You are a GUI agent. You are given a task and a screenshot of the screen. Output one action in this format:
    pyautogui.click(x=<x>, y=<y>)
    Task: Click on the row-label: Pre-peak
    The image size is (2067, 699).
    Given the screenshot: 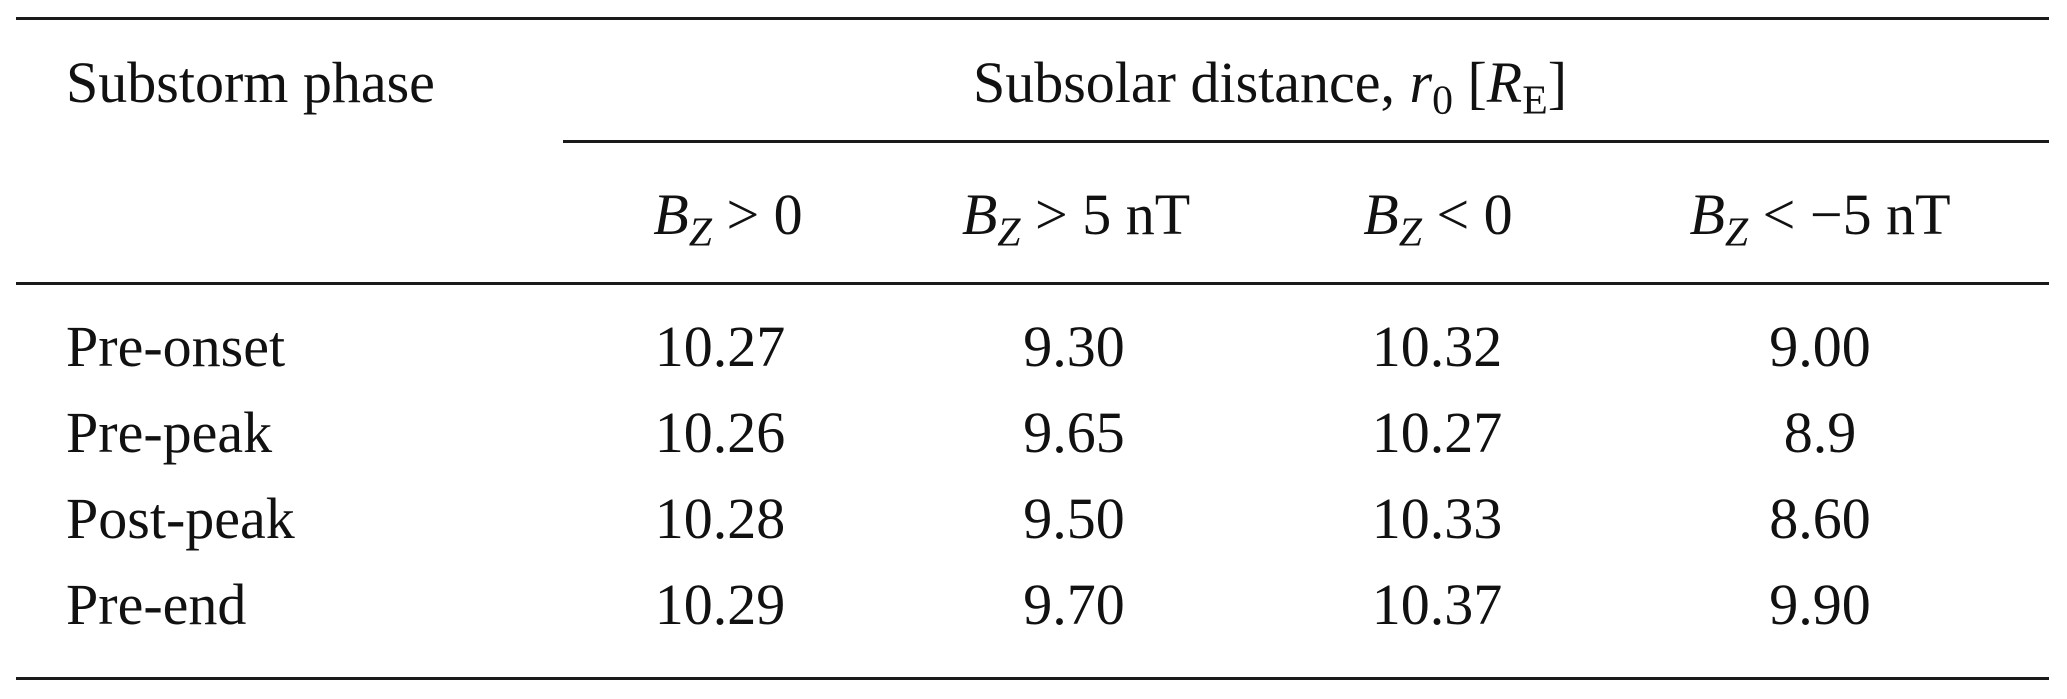 What is the action you would take?
    pyautogui.click(x=169, y=432)
    